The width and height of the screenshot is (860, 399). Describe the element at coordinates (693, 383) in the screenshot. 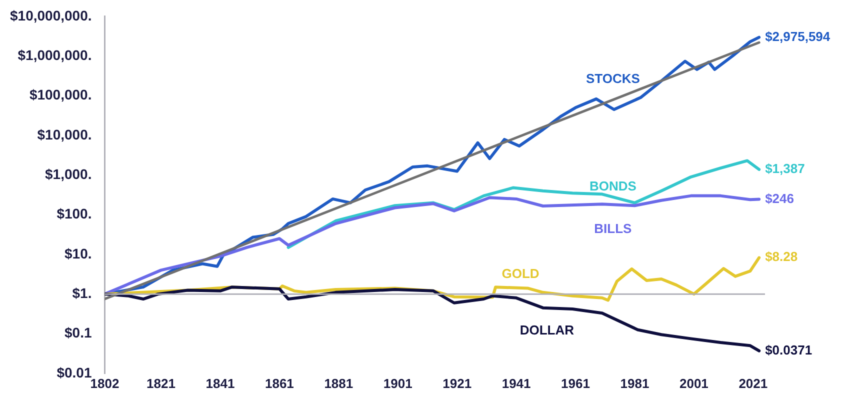

I see `x-tick-label: 2001` at that location.